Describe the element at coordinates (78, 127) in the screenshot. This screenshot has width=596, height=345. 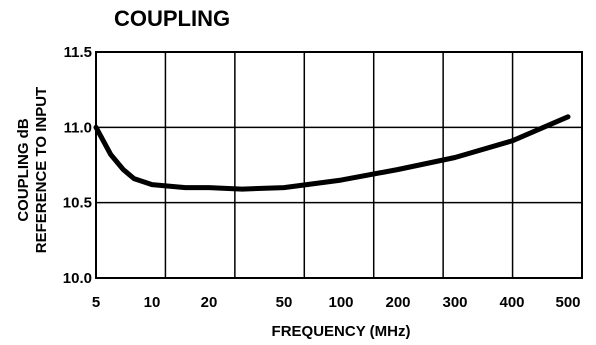
I see `y-tick-label: 11.0` at that location.